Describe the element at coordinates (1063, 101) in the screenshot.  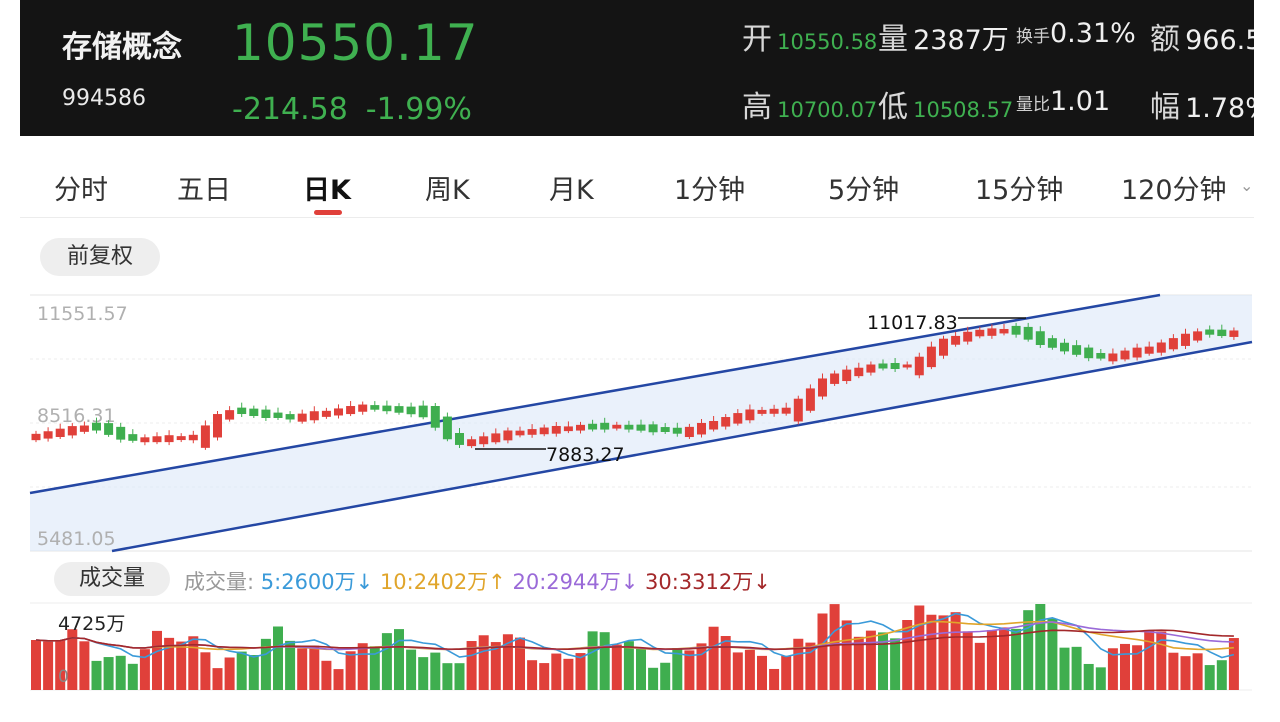
I see `volume-ratio-stat: 量比1.01` at that location.